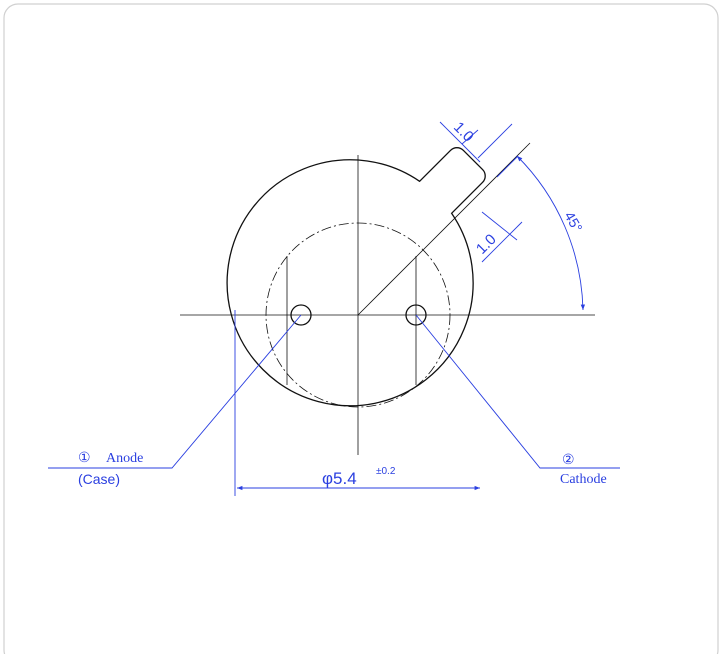 This screenshot has height=654, width=722. I want to click on pin-number: ②, so click(568, 460).